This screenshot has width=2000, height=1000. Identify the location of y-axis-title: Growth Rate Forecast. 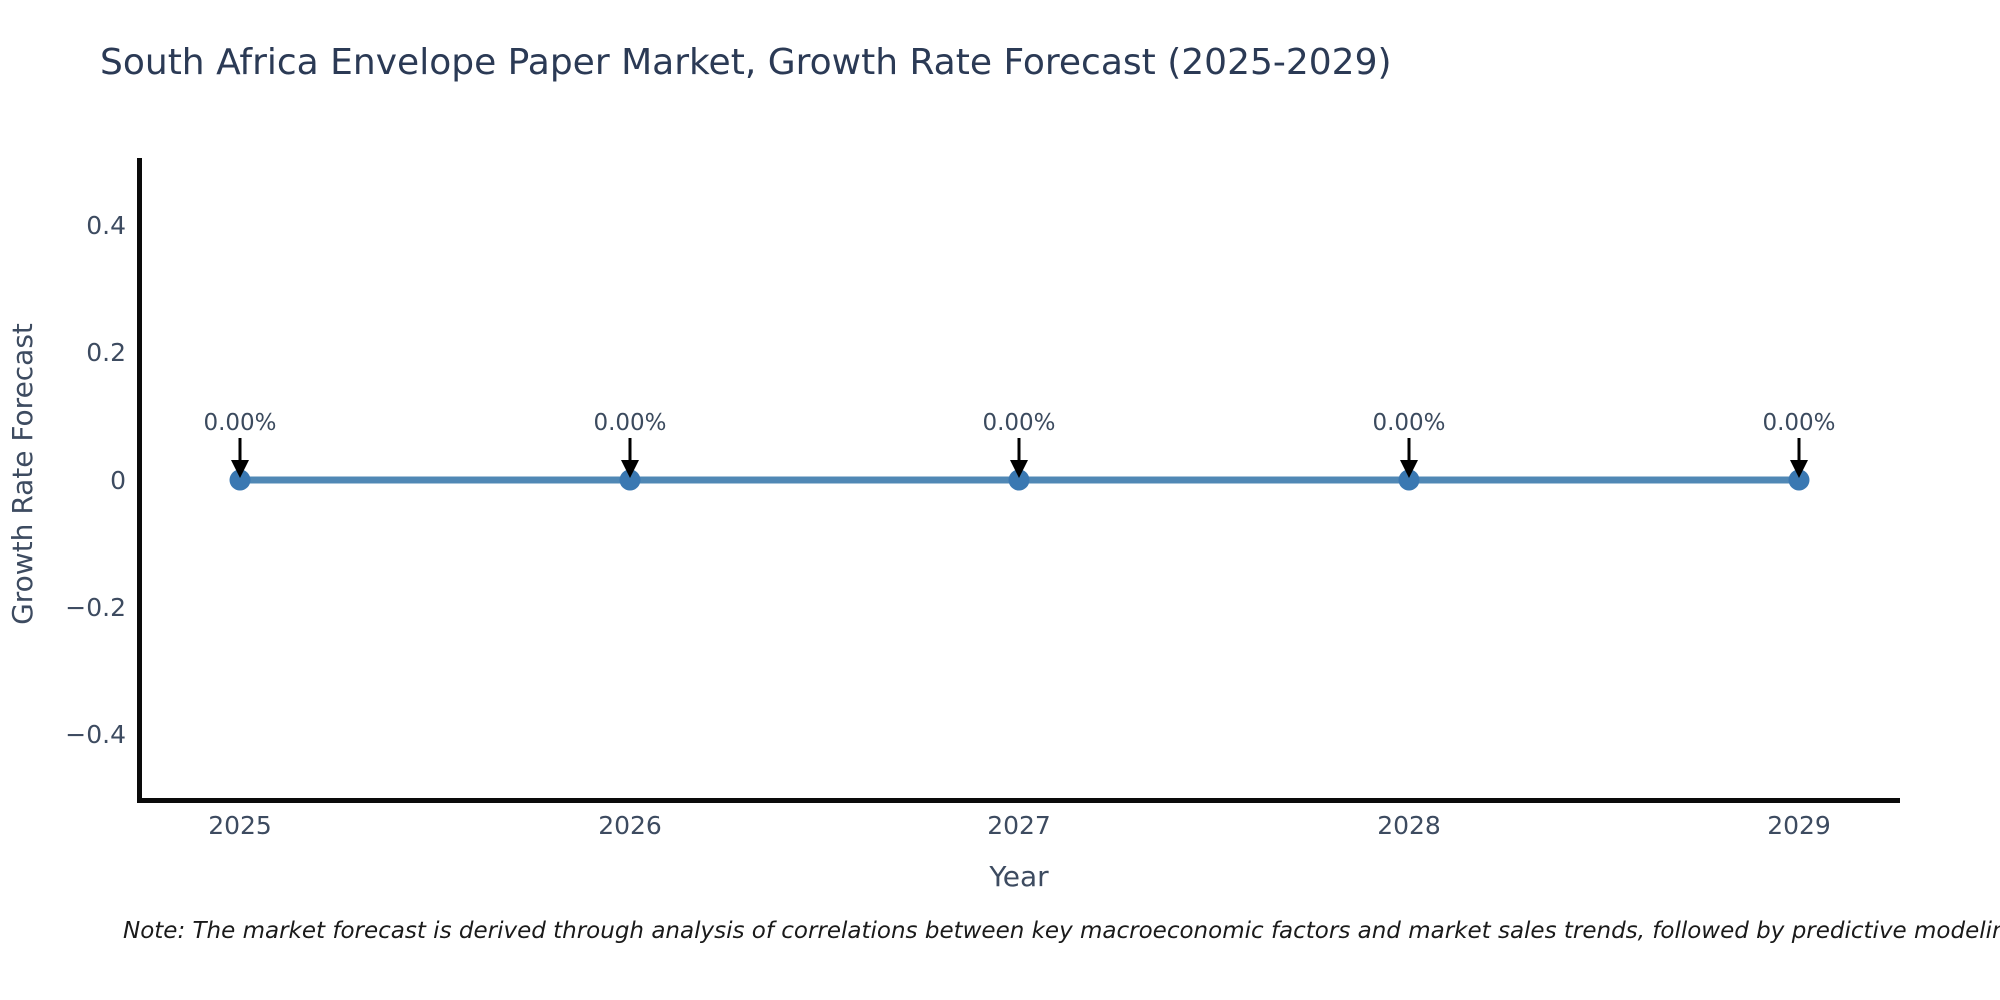
(22, 474).